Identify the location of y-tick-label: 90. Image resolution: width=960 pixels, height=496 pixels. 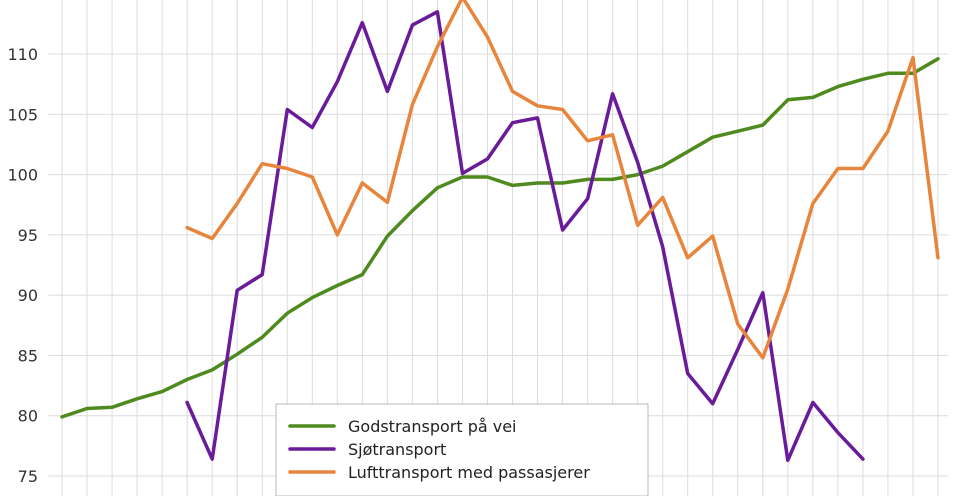
(28, 295).